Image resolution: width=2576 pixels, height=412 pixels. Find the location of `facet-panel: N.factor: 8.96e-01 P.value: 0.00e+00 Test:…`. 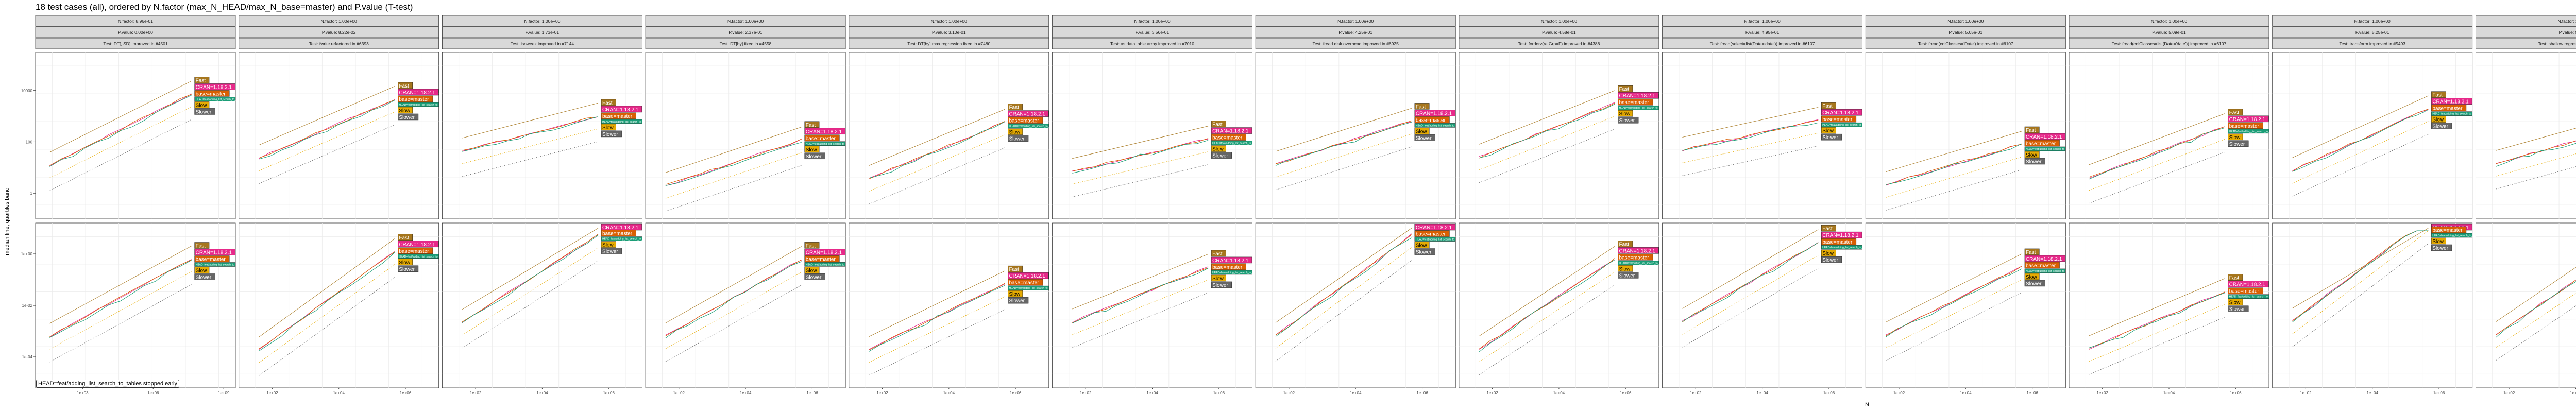

facet-panel: N.factor: 8.96e-01 P.value: 0.00e+00 Test:… is located at coordinates (139, 205).